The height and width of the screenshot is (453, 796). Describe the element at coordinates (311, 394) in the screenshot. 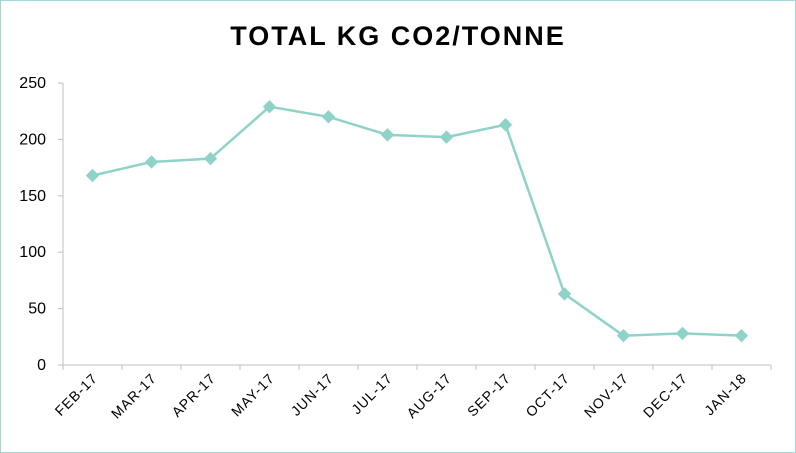

I see `x-tick-label: JUN-17` at that location.